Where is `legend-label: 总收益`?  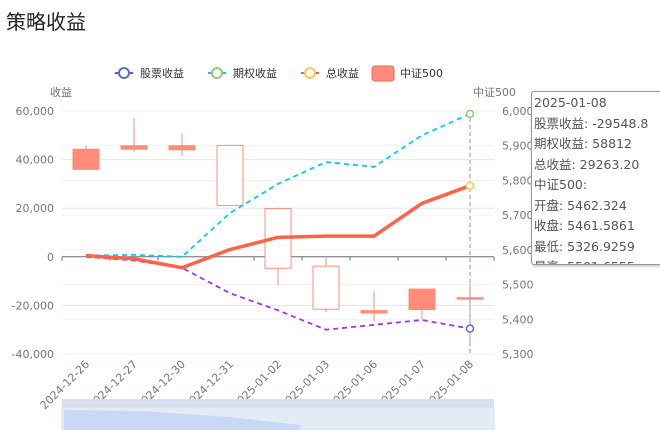
legend-label: 总收益 is located at coordinates (342, 73).